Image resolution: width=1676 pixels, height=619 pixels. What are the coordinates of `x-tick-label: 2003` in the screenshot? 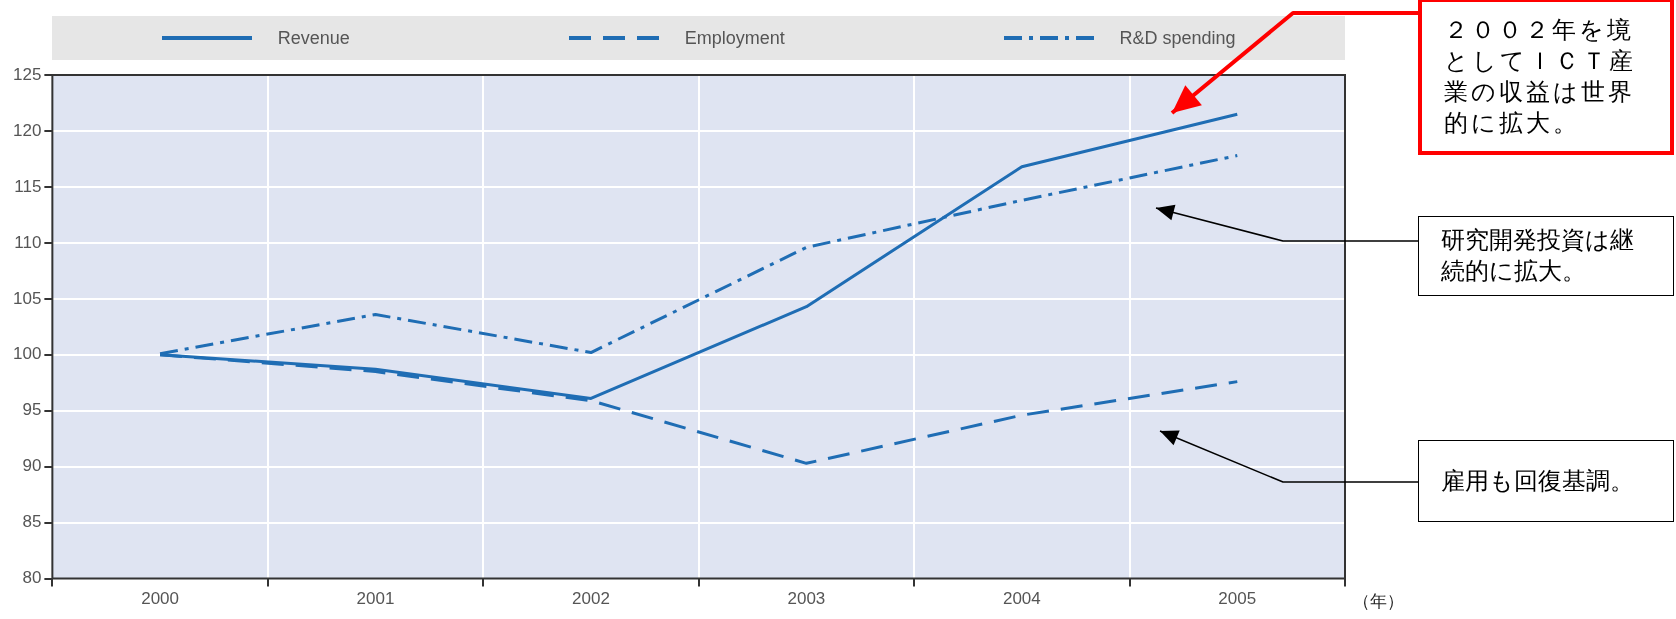 It's located at (806, 599).